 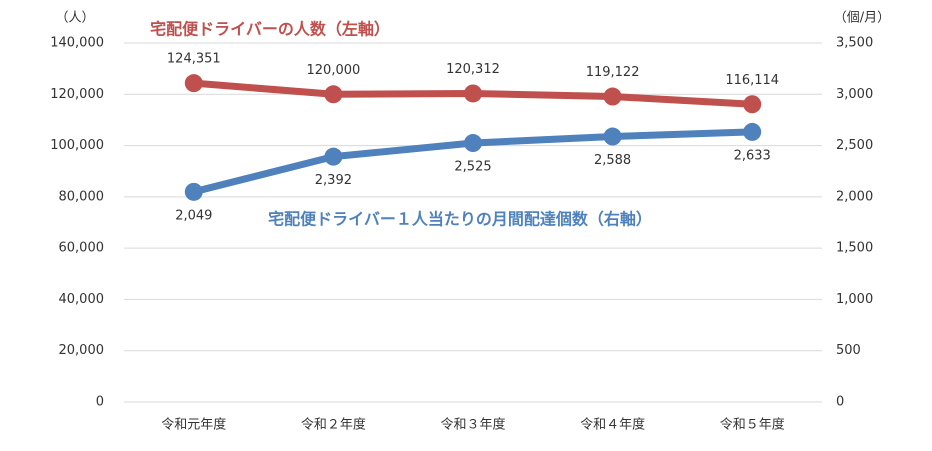 What do you see at coordinates (77, 43) in the screenshot?
I see `y-tick-label: 140,000` at bounding box center [77, 43].